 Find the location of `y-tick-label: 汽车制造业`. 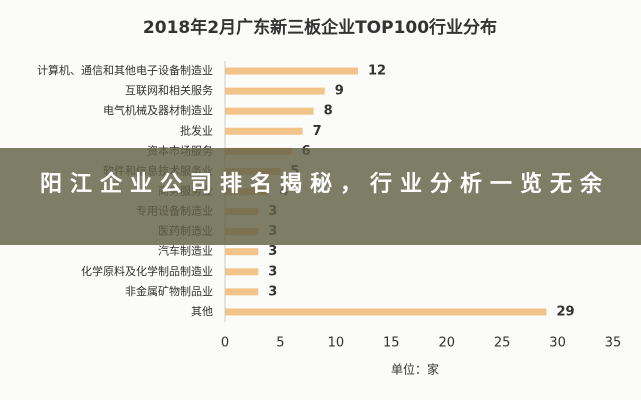

y-tick-label: 汽车制造业 is located at coordinates (185, 251).